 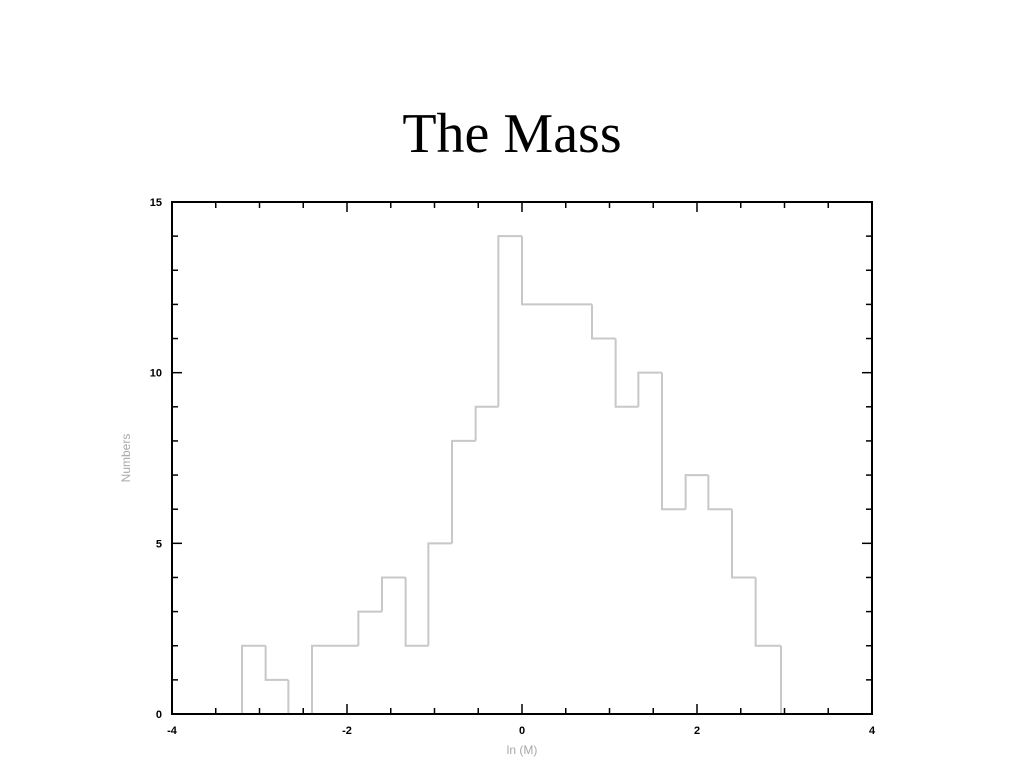 I want to click on x-tick-label: -2, so click(x=347, y=731).